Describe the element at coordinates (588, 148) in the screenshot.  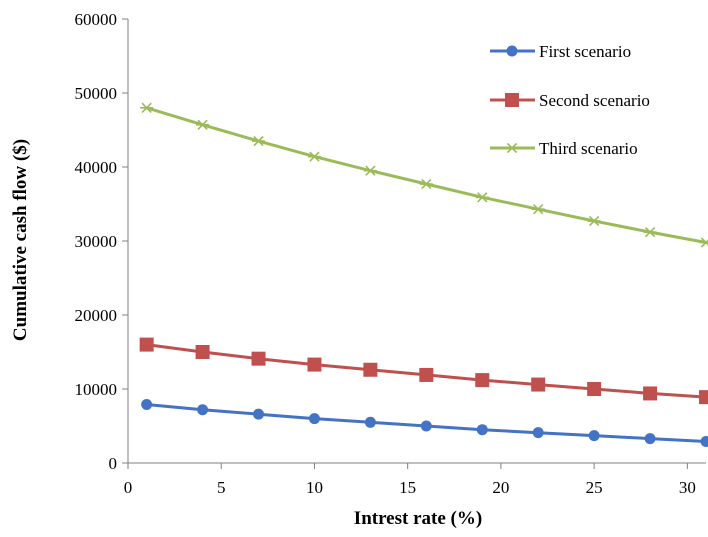
I see `legend-label: Third scenario` at that location.